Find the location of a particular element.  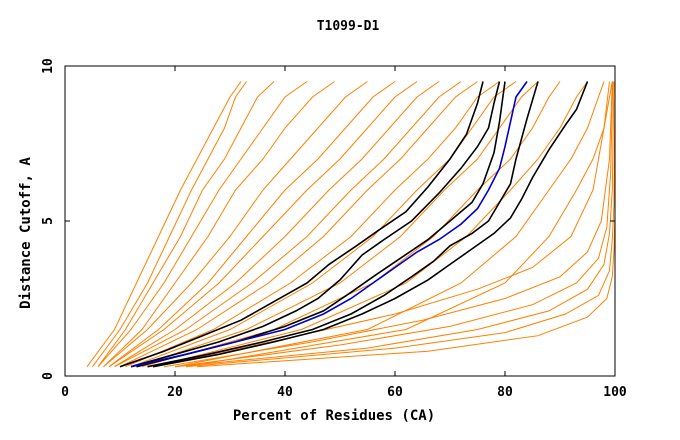

y-axis-label: Distance Cutoff, A is located at coordinates (26, 233).